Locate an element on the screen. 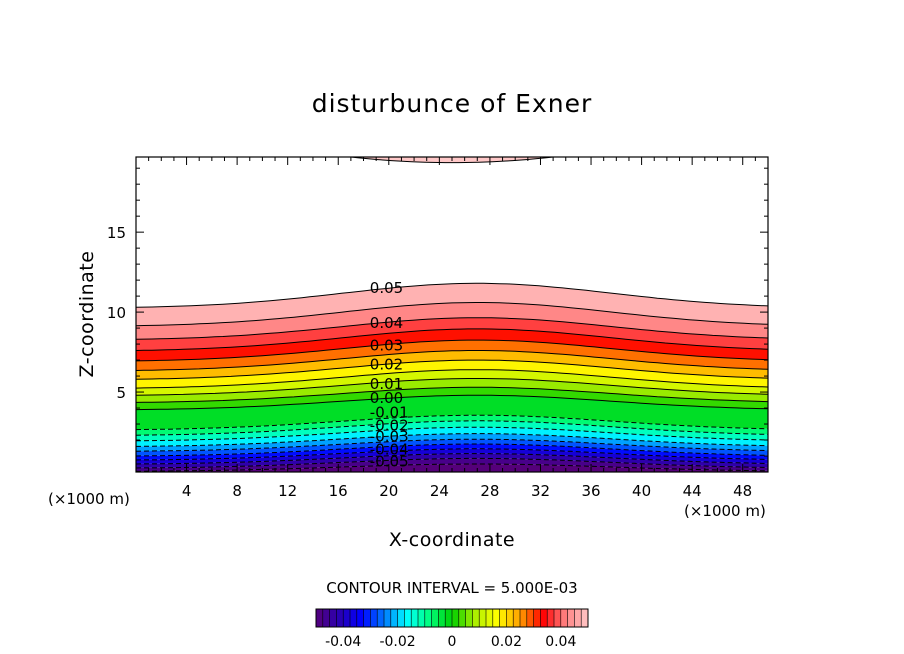 Image resolution: width=904 pixels, height=654 pixels. x-tick-label: 12 is located at coordinates (287, 491).